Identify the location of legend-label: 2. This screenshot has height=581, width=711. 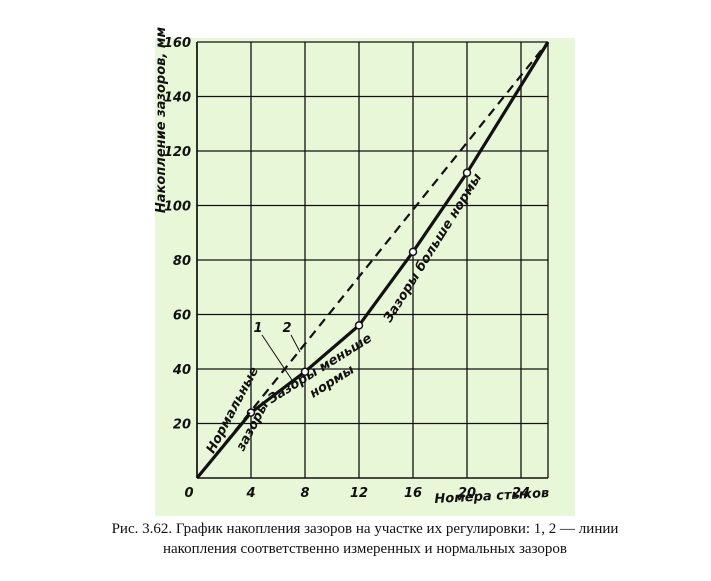
(286, 328).